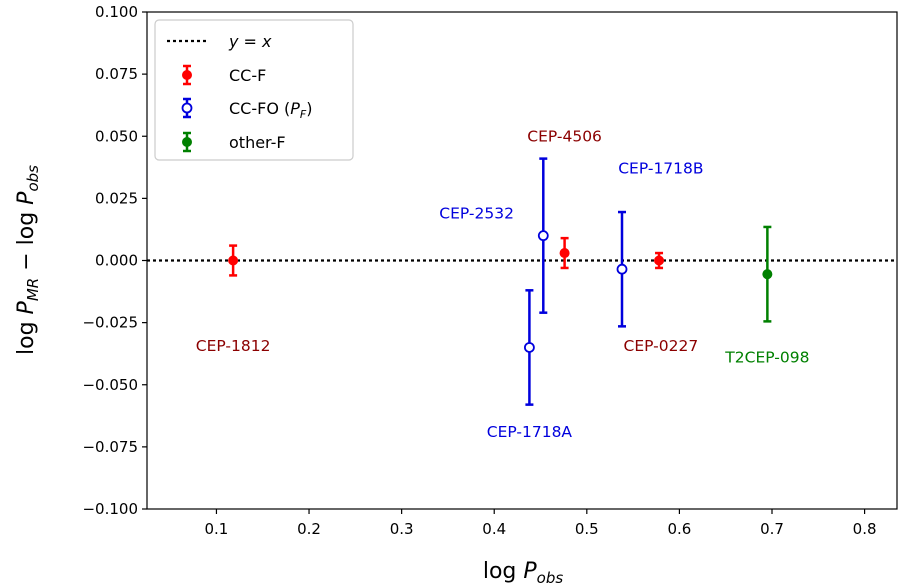 This screenshot has height=586, width=899. What do you see at coordinates (564, 136) in the screenshot?
I see `label-cep-4506: CEP-4506` at bounding box center [564, 136].